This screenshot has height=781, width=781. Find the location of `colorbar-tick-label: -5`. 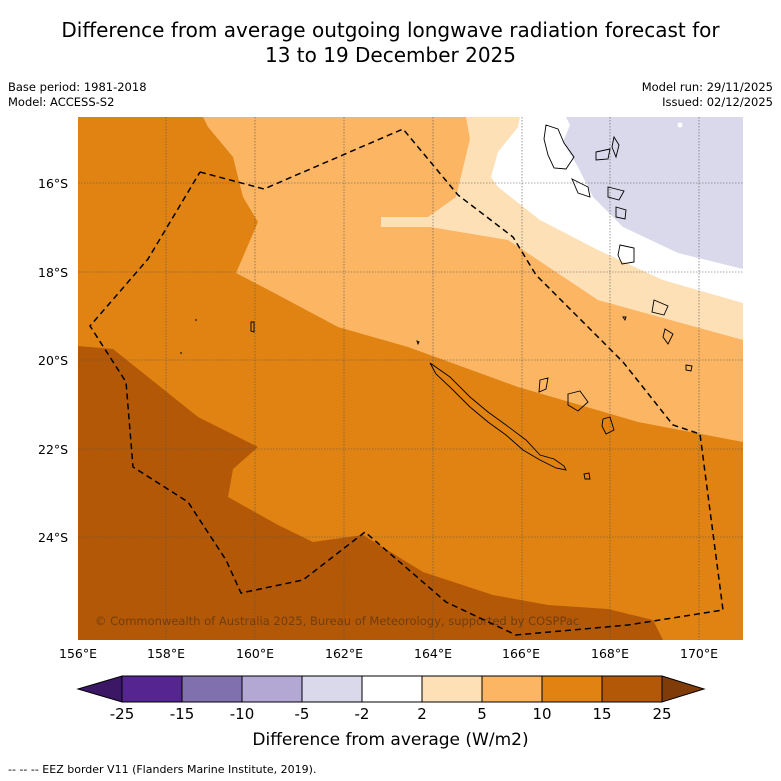

colorbar-tick-label: -5 is located at coordinates (302, 714).